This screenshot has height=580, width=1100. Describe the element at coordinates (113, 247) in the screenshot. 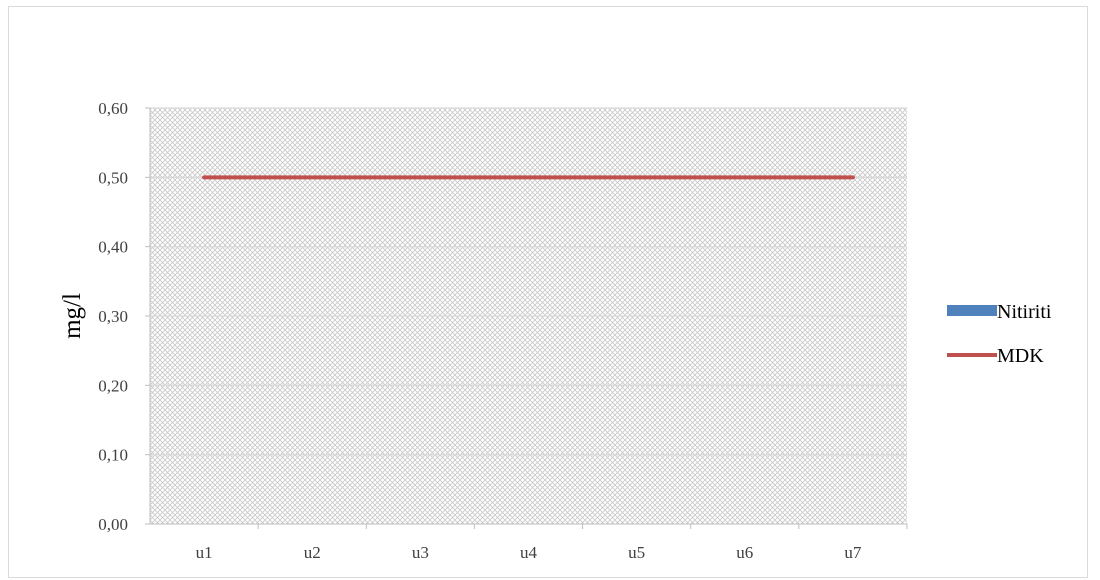

I see `y-tick-label: 0,40` at that location.